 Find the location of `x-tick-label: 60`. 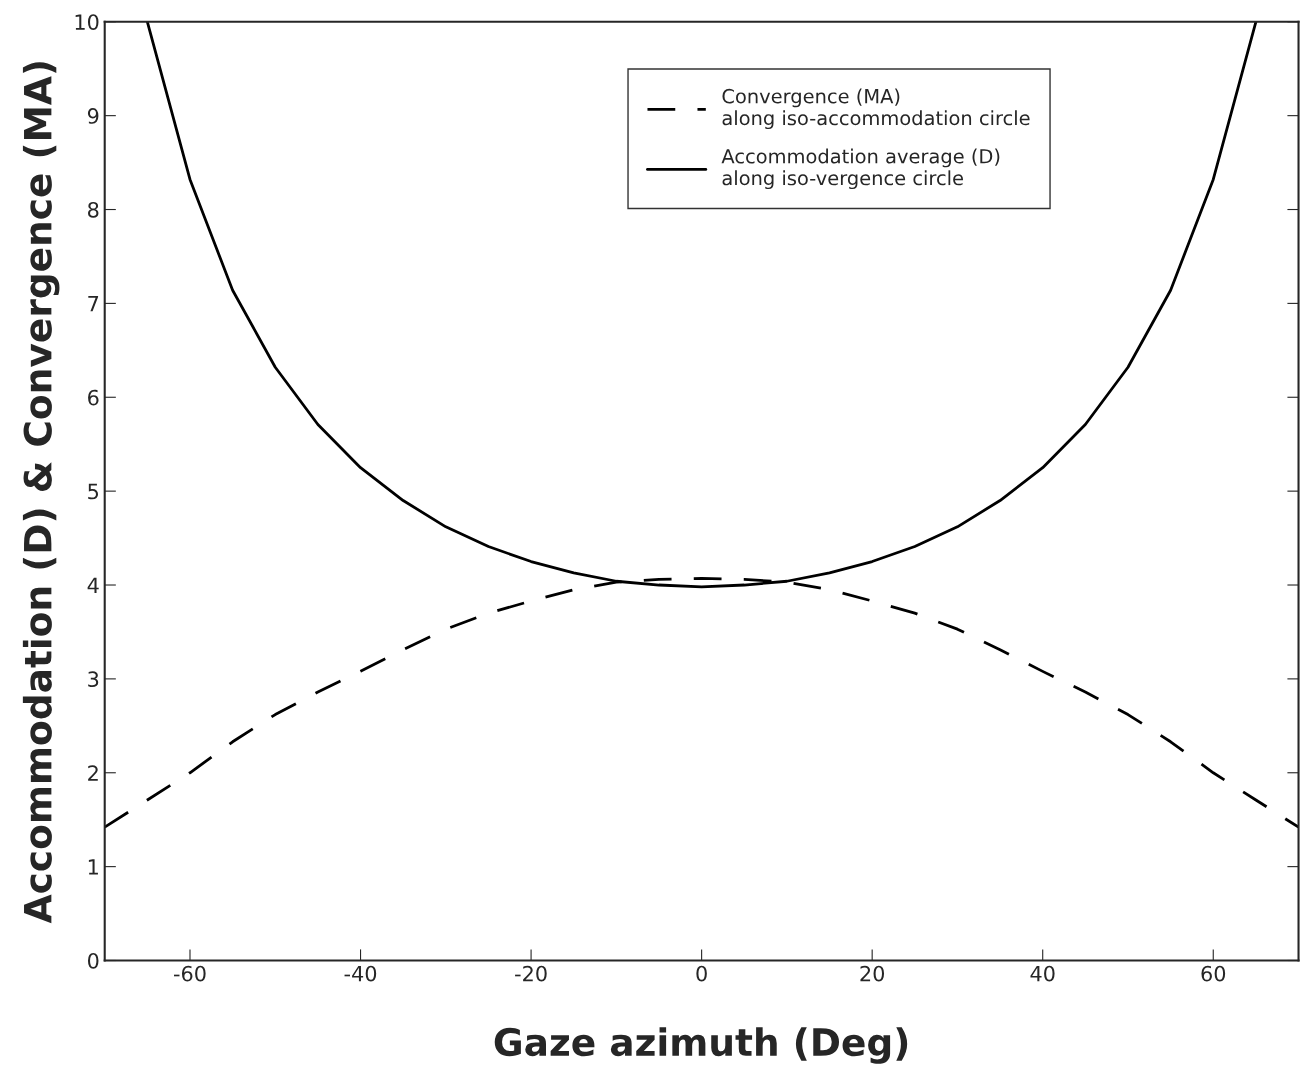

x-tick-label: 60 is located at coordinates (1213, 973).